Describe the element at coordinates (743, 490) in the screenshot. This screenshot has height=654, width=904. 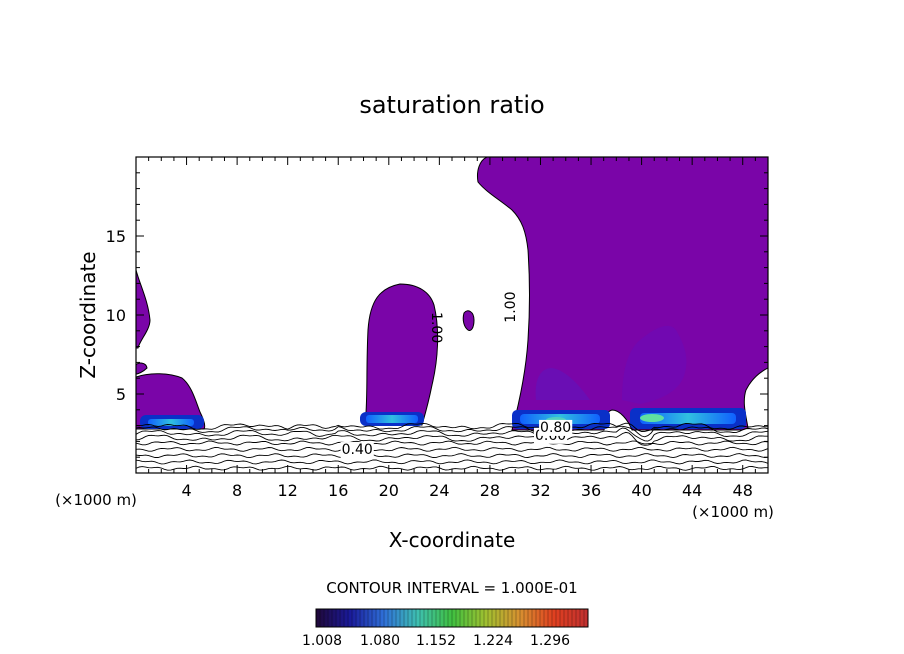
I see `x-tick-label: 48` at that location.